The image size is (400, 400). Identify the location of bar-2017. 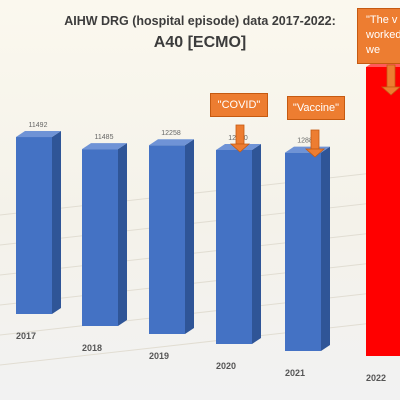
(38, 222).